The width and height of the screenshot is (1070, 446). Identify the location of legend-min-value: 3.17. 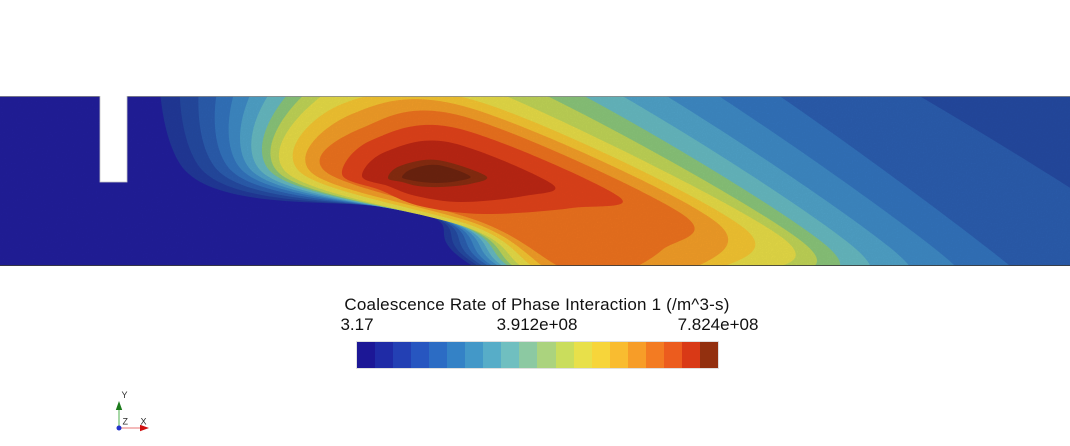
(357, 324).